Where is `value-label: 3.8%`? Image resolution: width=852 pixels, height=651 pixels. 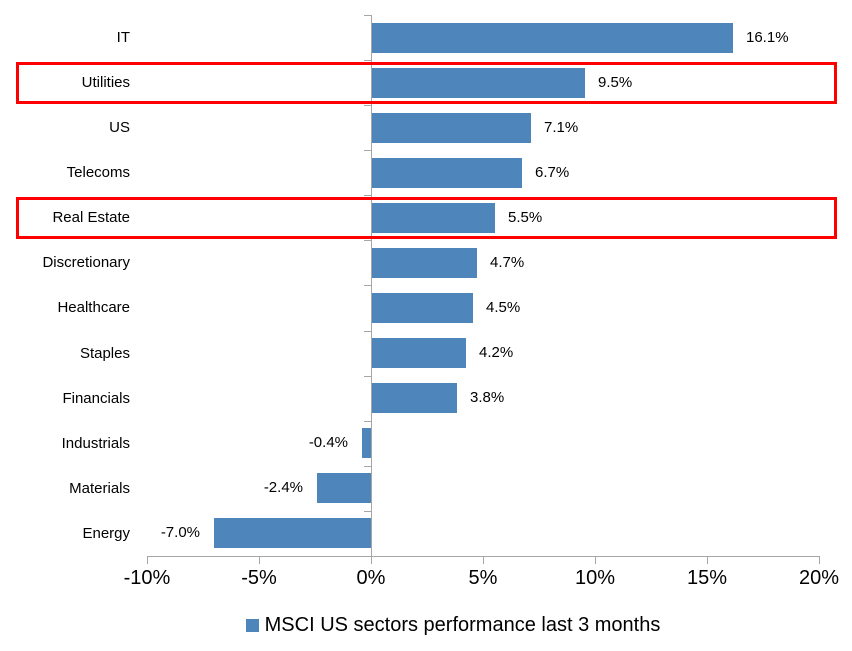
value-label: 3.8% is located at coordinates (487, 397).